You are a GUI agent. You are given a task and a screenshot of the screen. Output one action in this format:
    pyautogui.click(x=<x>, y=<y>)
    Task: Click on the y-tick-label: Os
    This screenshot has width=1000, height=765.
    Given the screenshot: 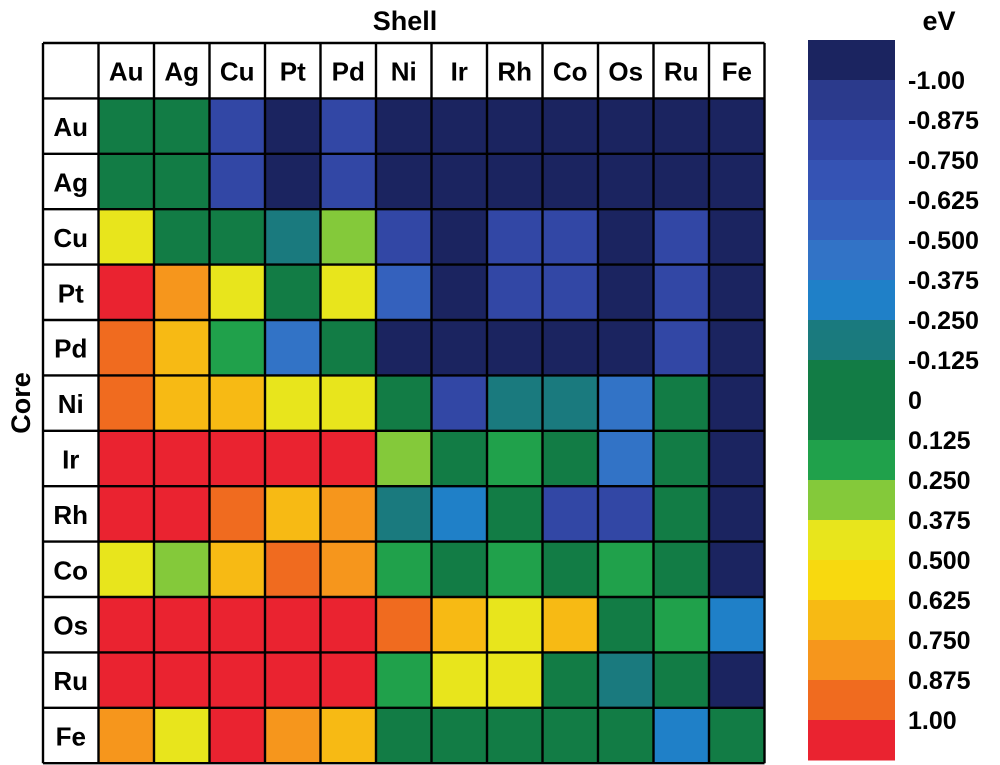 What is the action you would take?
    pyautogui.click(x=70, y=626)
    